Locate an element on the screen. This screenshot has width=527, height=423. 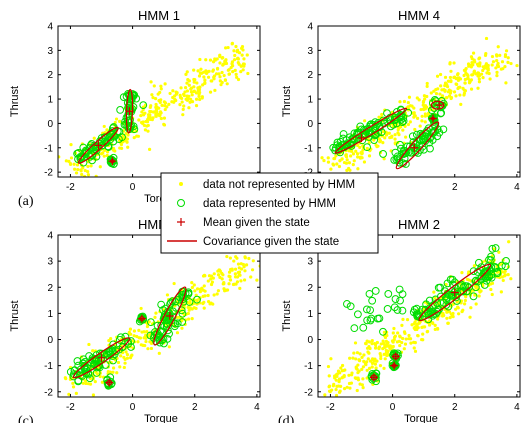
panel-letter: (a) is located at coordinates (26, 201).